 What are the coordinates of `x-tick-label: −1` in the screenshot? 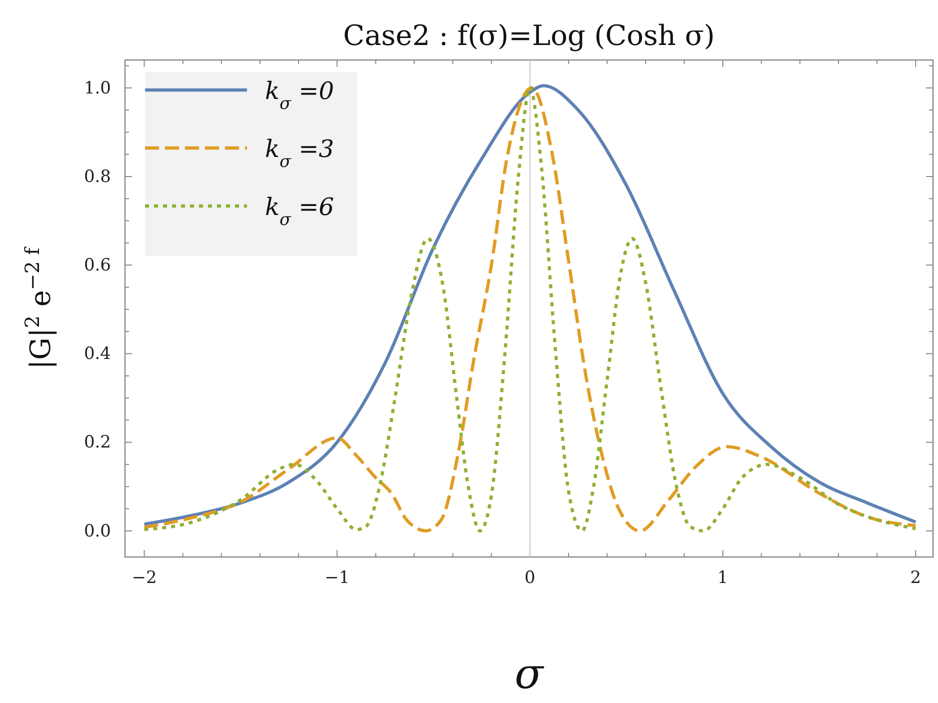 It's located at (337, 578).